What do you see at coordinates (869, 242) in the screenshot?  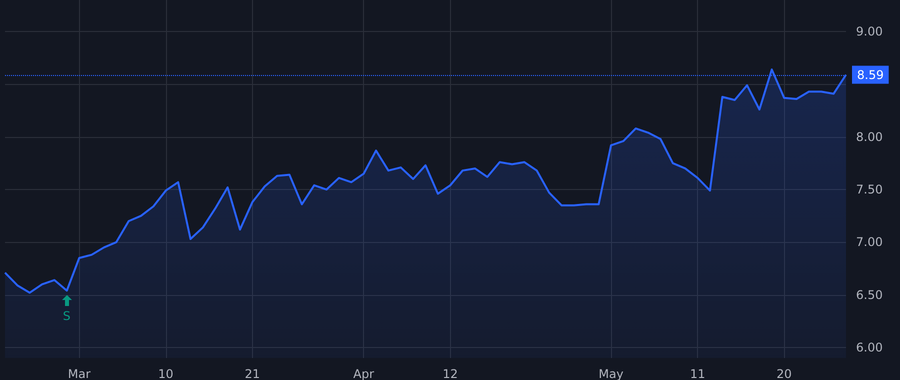 I see `y-tick-label: 7.00` at bounding box center [869, 242].